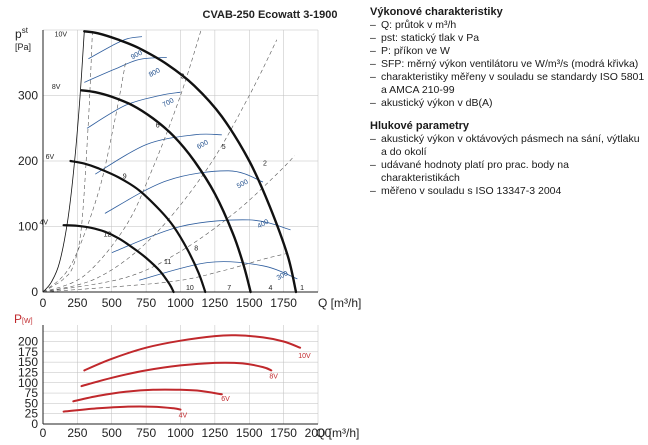  Describe the element at coordinates (229, 288) in the screenshot. I see `curve-label: 7` at that location.